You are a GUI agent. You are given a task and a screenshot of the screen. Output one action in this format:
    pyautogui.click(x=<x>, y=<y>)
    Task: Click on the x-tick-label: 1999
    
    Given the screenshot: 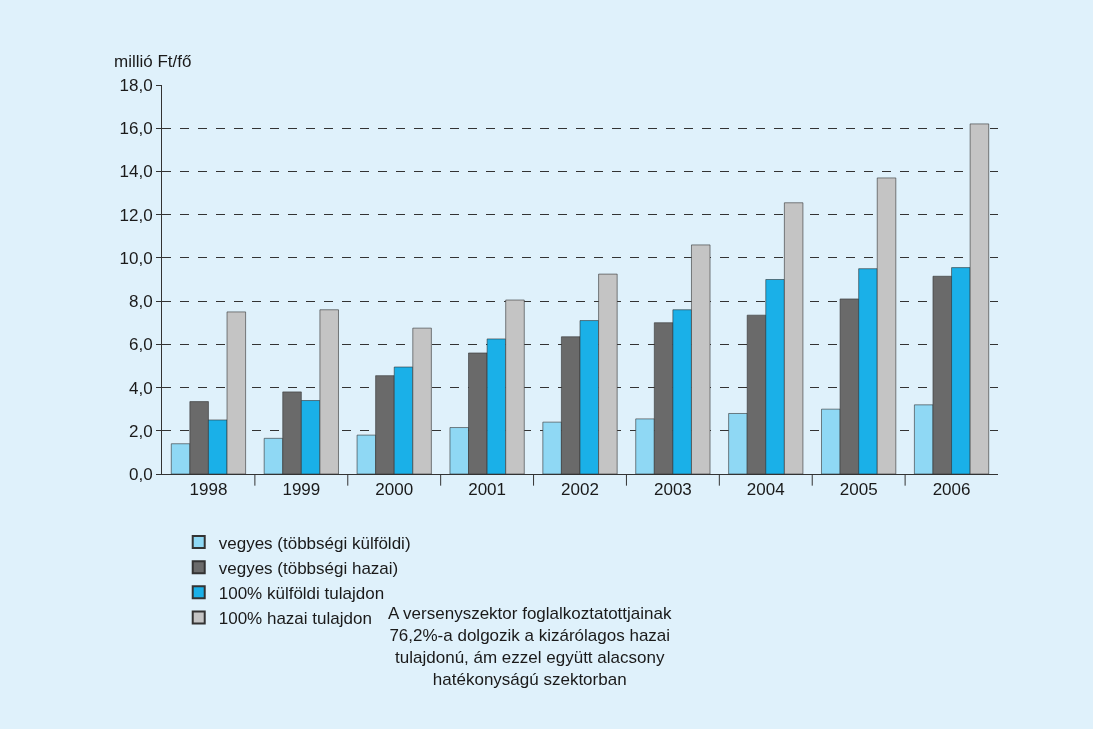 What is the action you would take?
    pyautogui.click(x=301, y=490)
    